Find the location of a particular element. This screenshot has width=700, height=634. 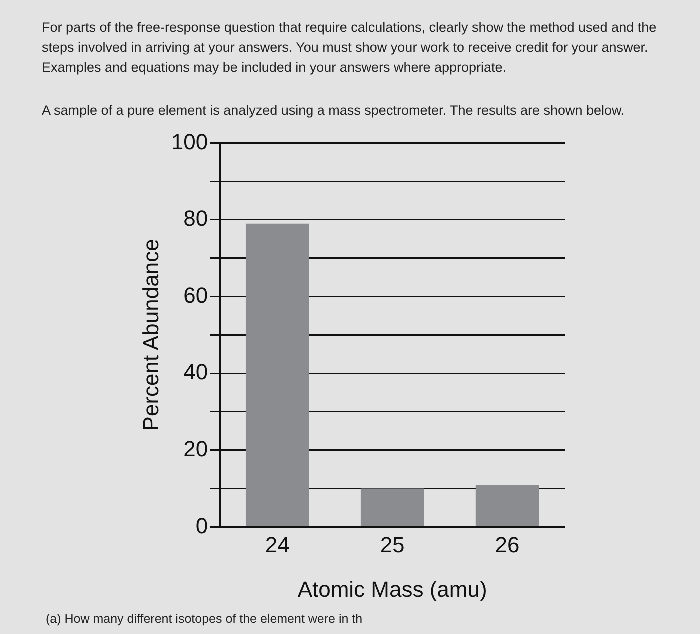

x-tick-label: 24 is located at coordinates (277, 545).